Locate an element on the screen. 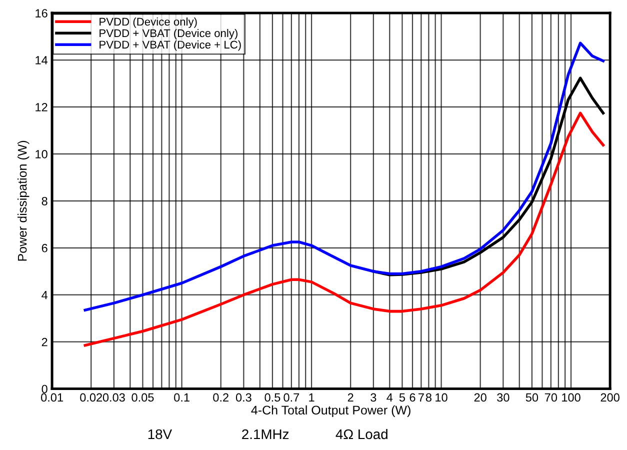 The height and width of the screenshot is (450, 627). x-tick-label: 30 is located at coordinates (503, 397).